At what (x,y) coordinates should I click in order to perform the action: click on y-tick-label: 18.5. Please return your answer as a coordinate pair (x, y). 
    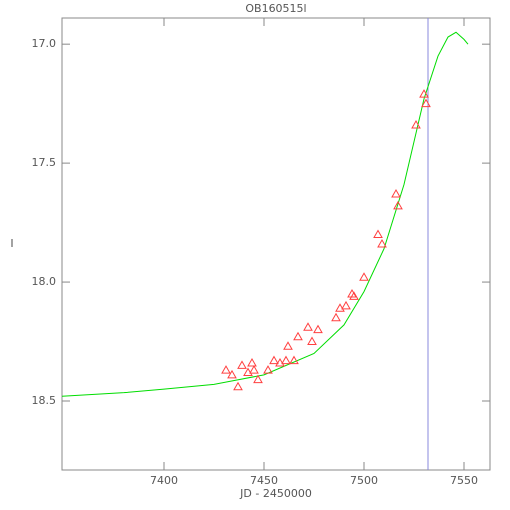
    Looking at the image, I should click on (44, 400).